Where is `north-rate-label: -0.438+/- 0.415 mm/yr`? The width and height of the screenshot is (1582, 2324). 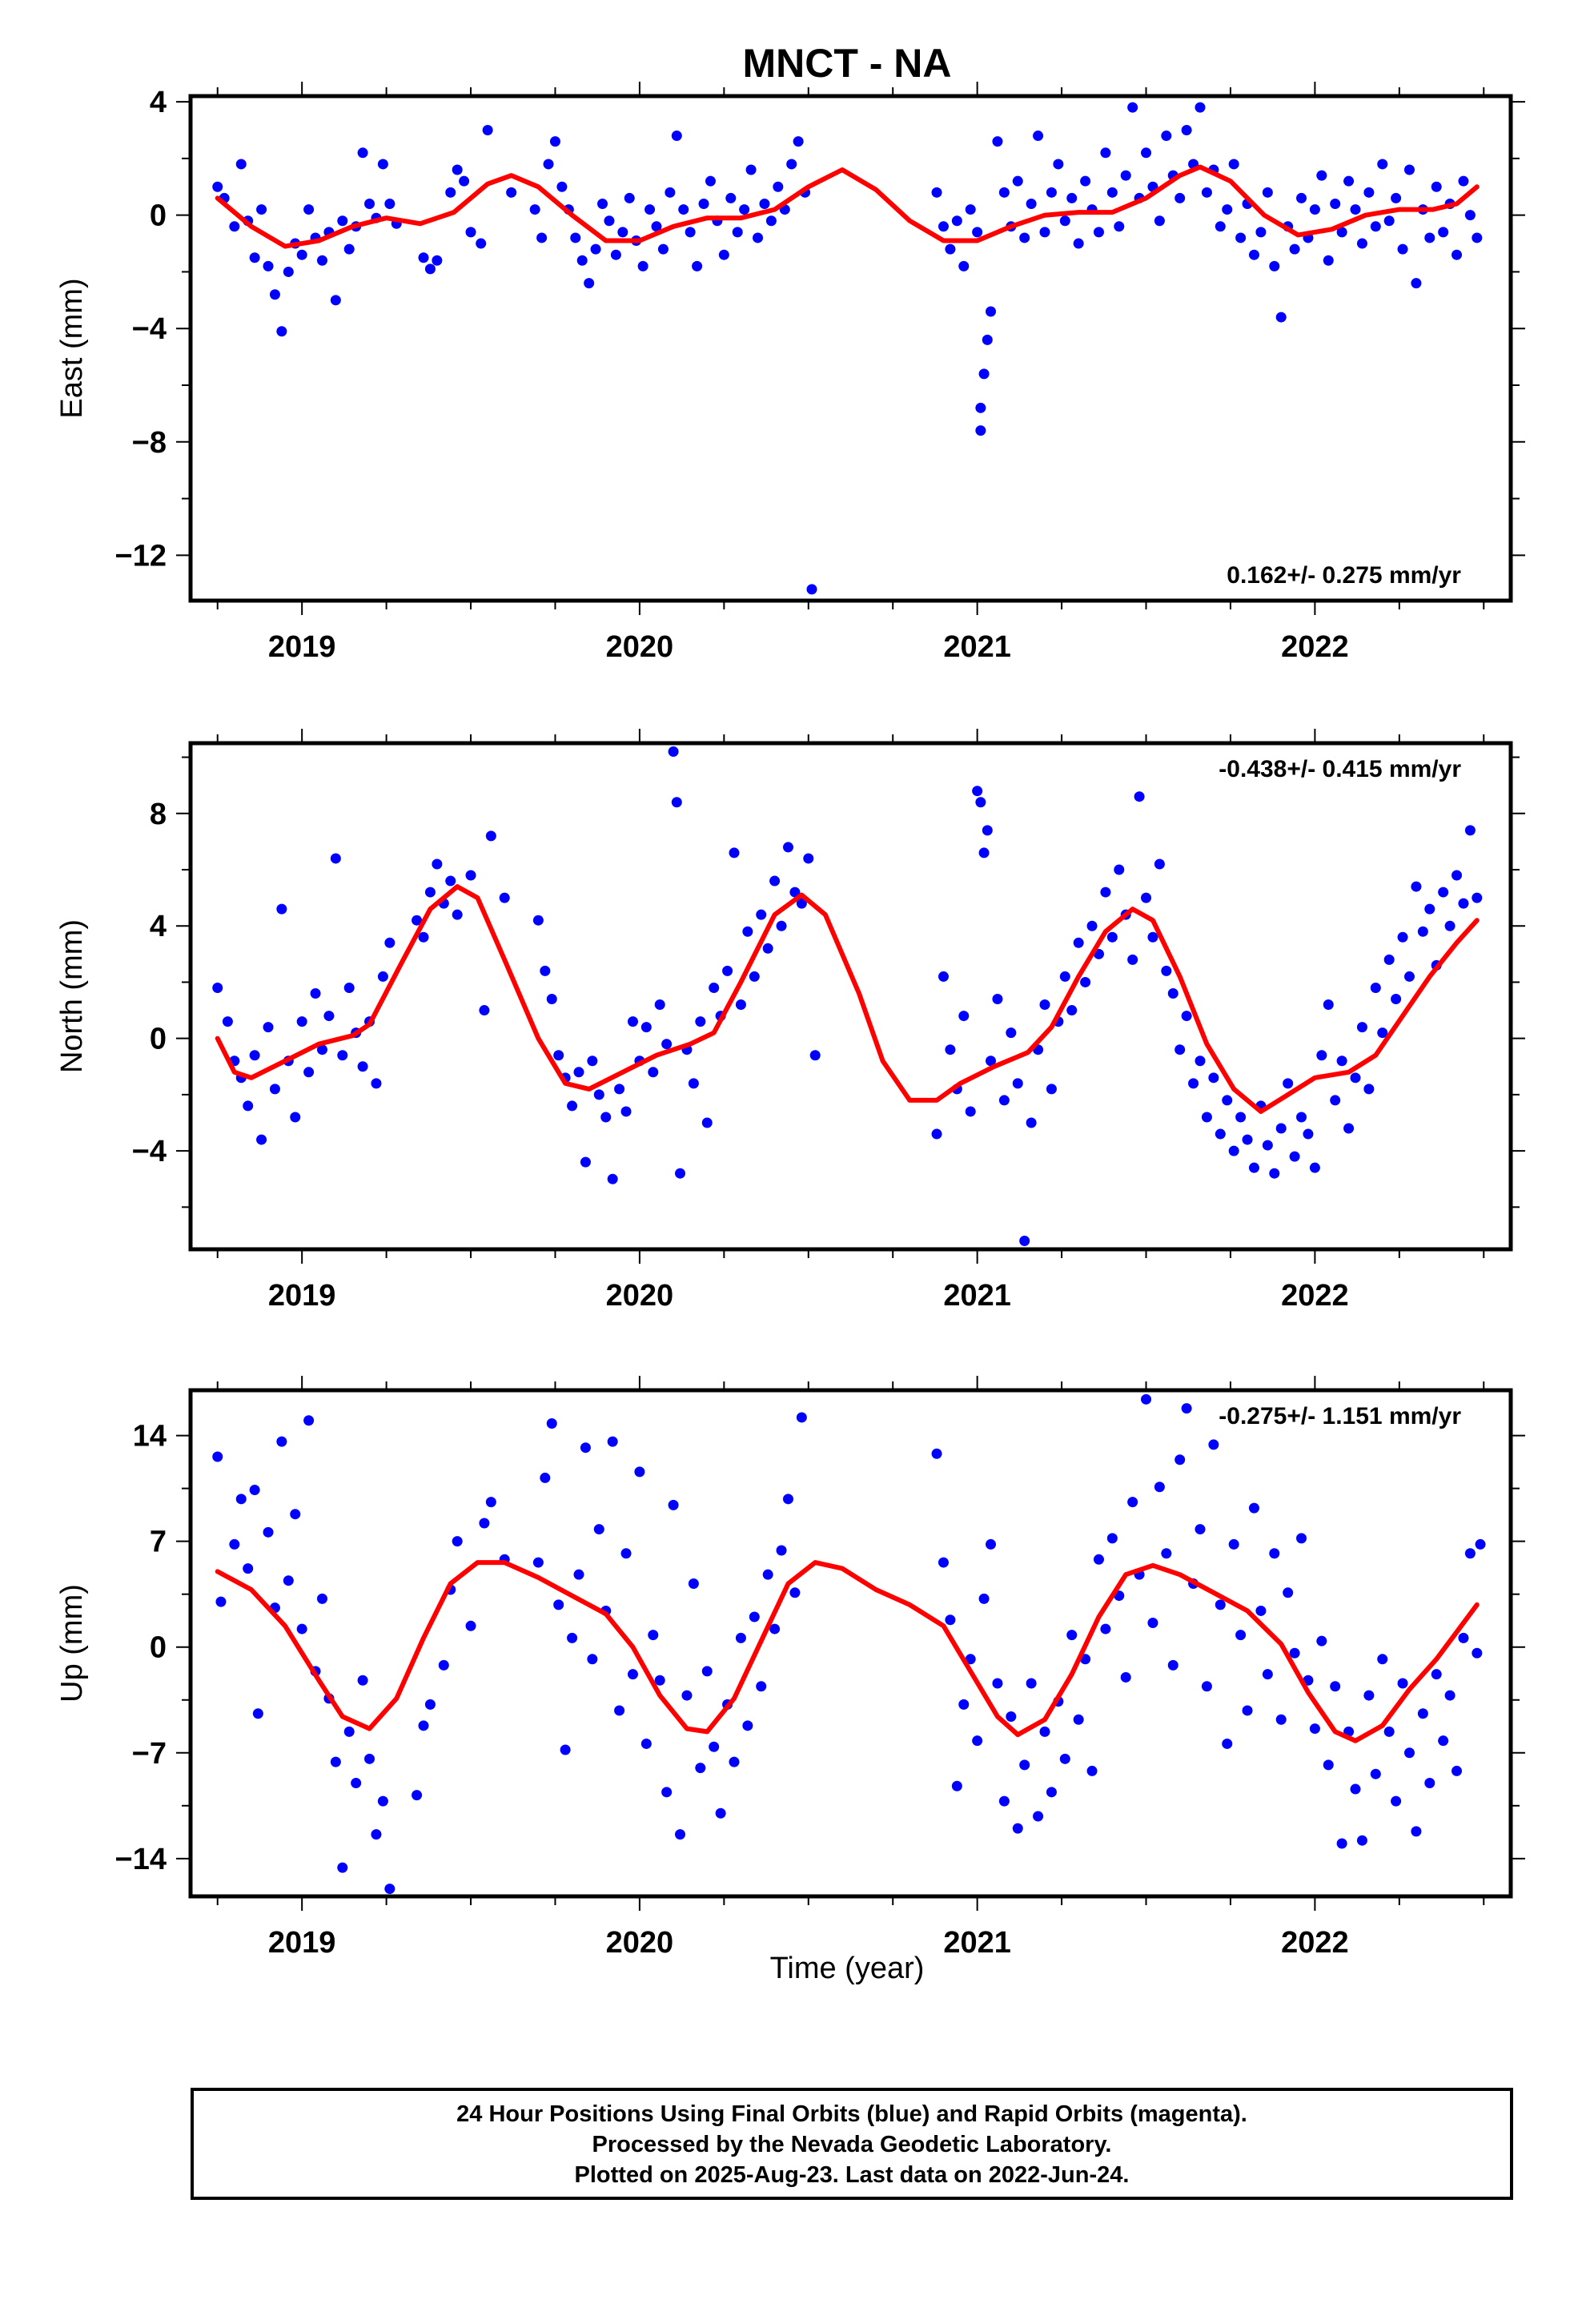
north-rate-label: -0.438+/- 0.415 mm/yr is located at coordinates (1340, 769).